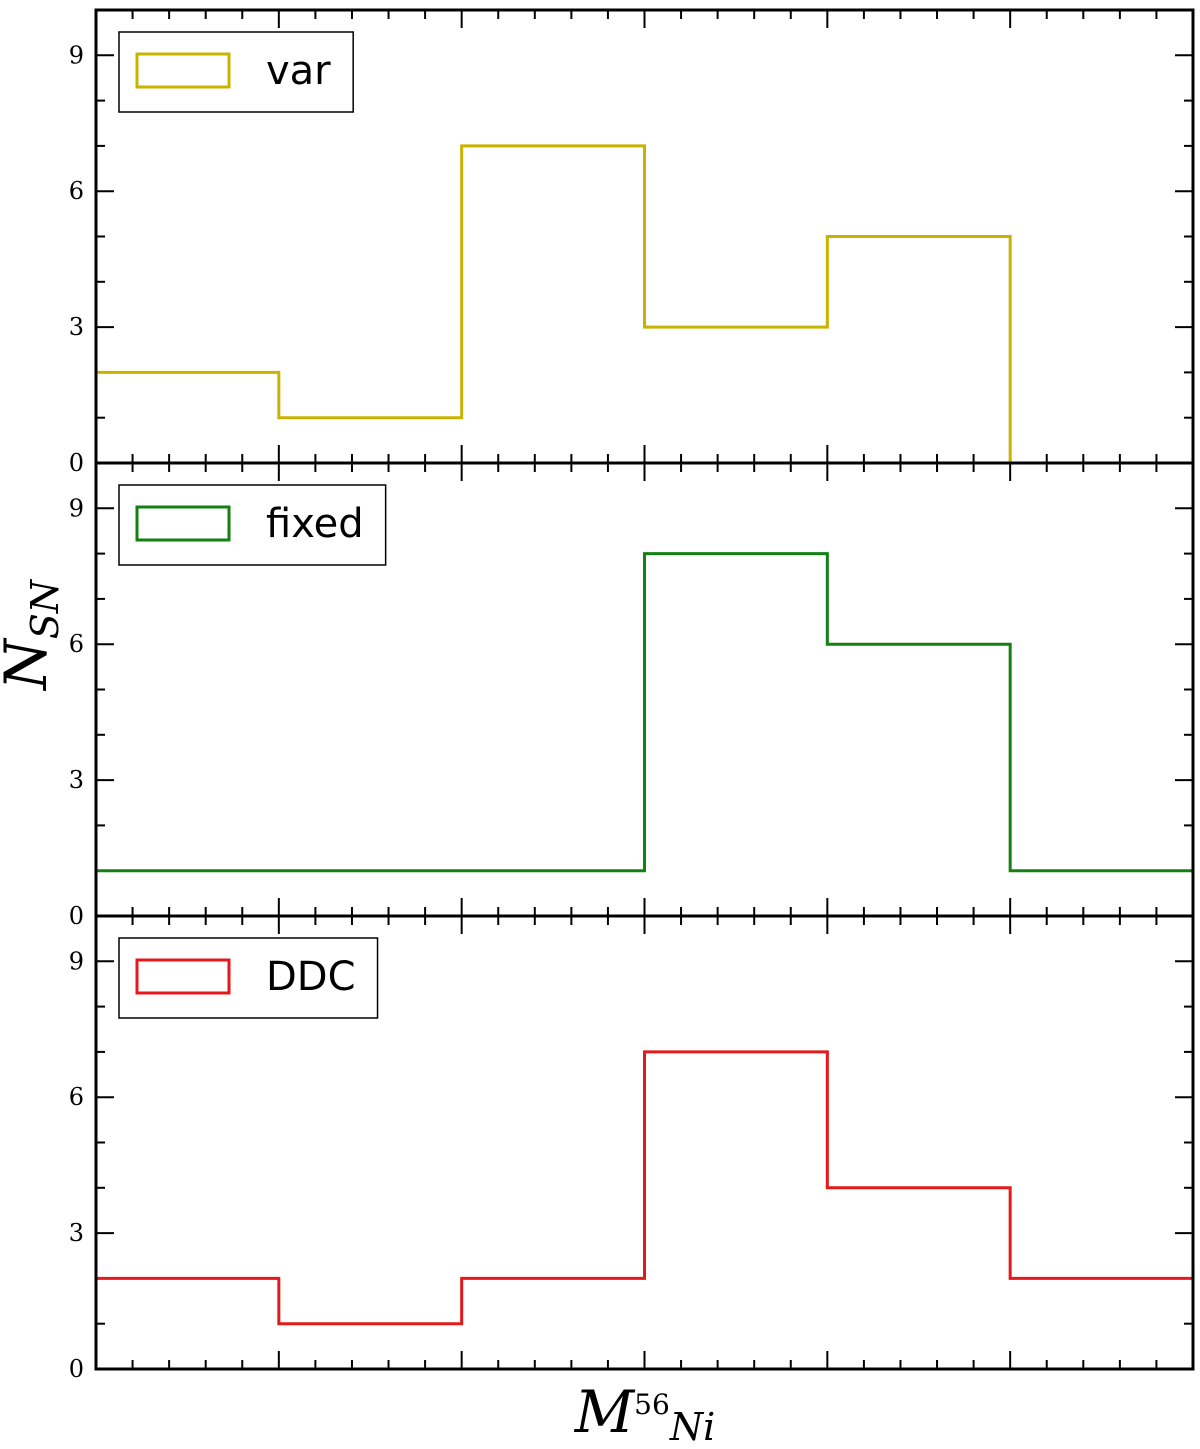 The width and height of the screenshot is (1200, 1449). Describe the element at coordinates (652, 1404) in the screenshot. I see `x-axis-label-sup: 56` at that location.